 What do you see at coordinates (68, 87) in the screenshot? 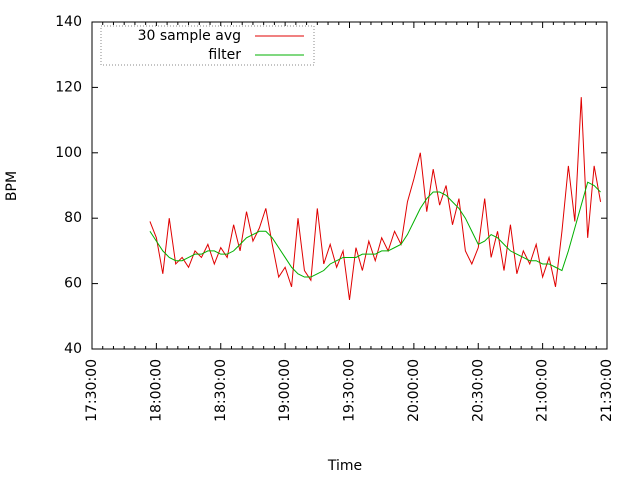
I see `y-tick-label: 120` at bounding box center [68, 87].